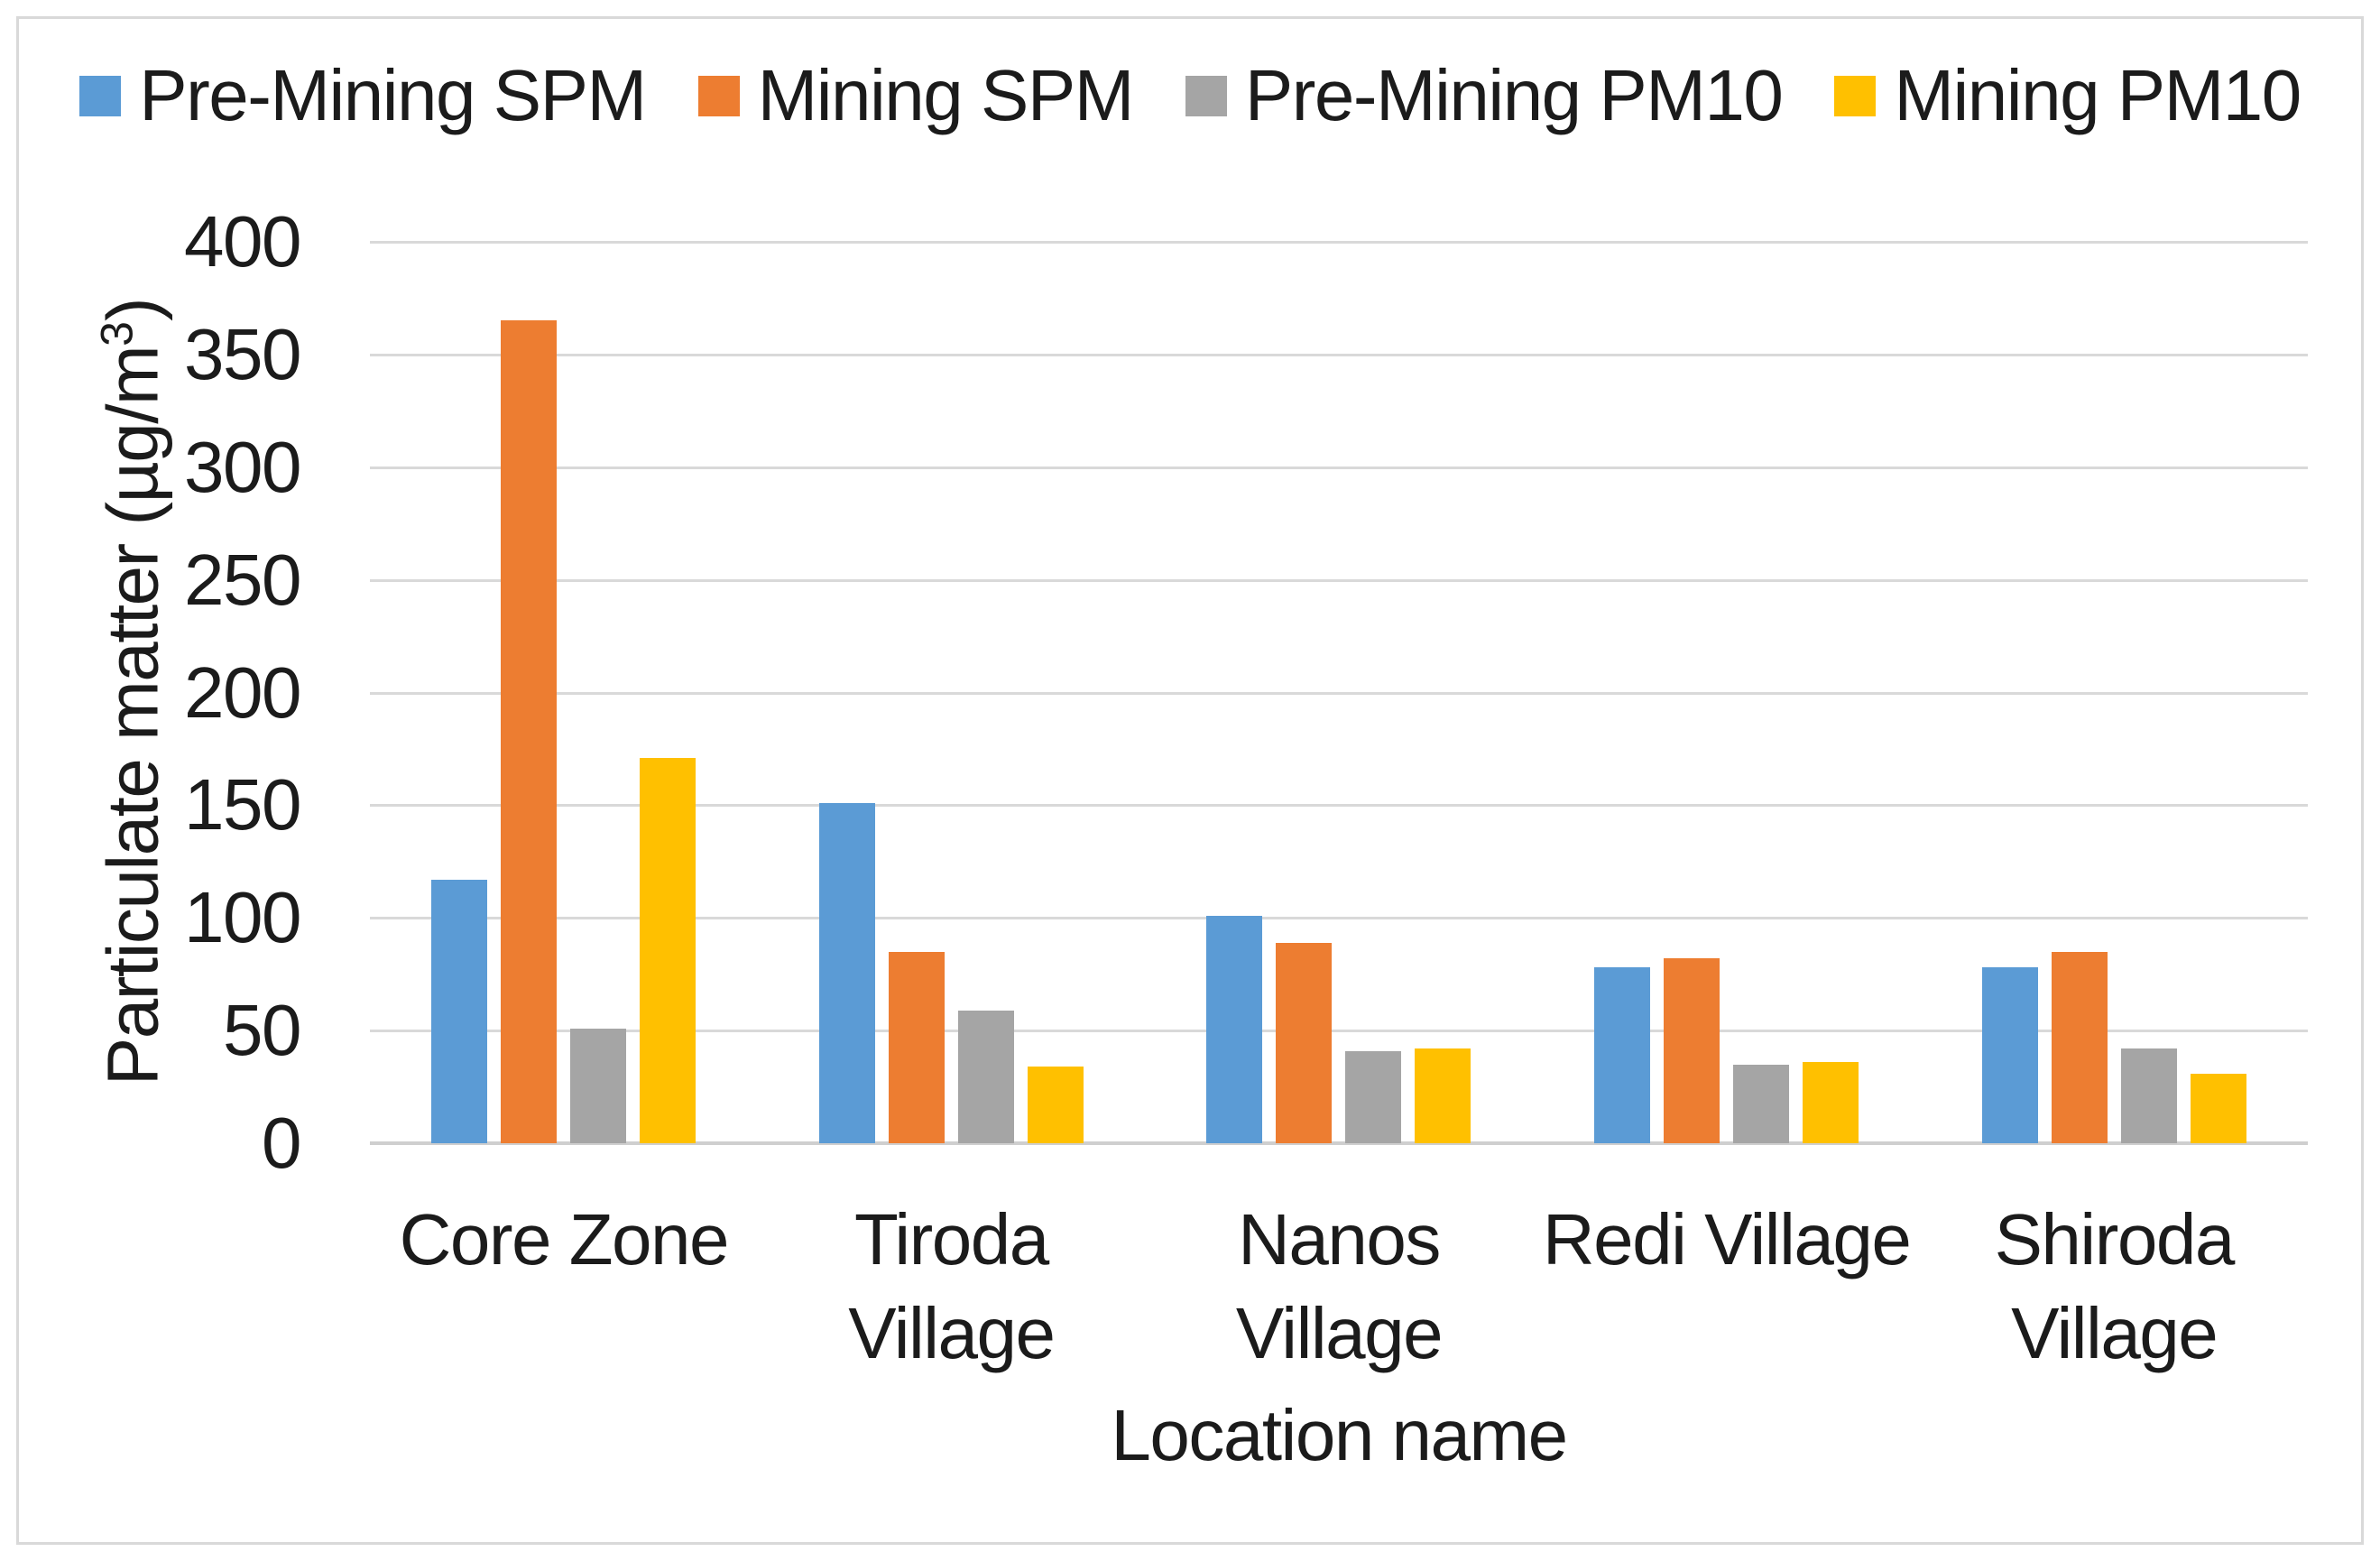 This screenshot has width=2380, height=1561. What do you see at coordinates (2098, 95) in the screenshot?
I see `legend-label-mining-pm10: Mining PM10` at bounding box center [2098, 95].